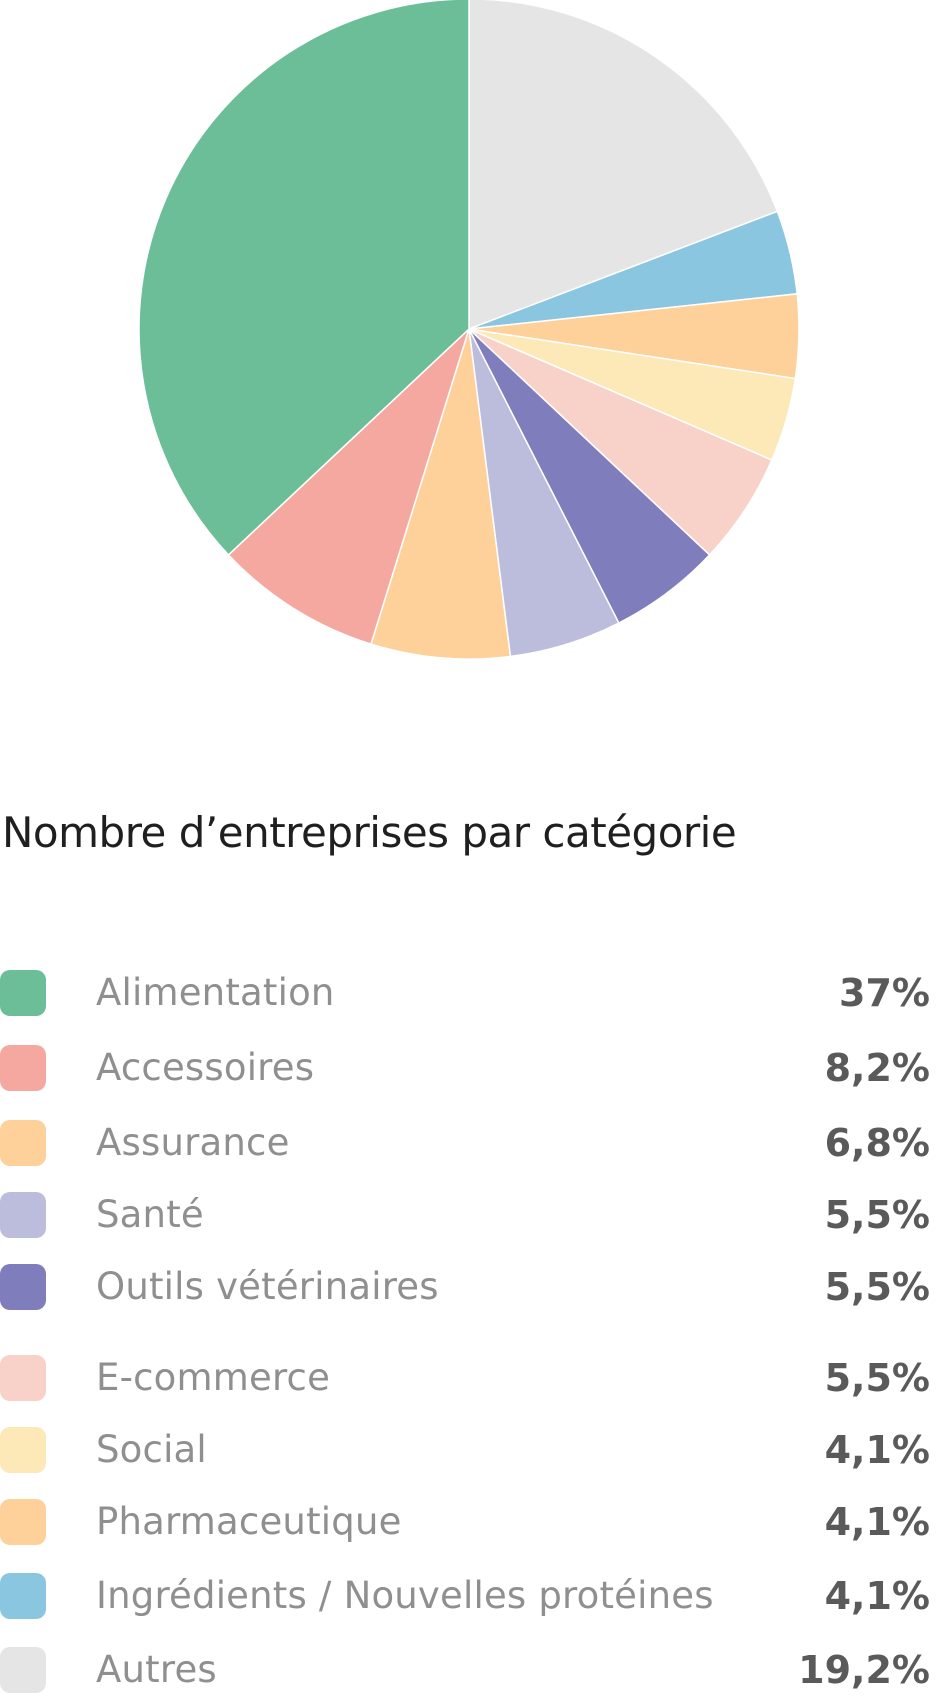  What do you see at coordinates (468, 1142) in the screenshot?
I see `legend-item-assurance: Assurance 6,8%` at bounding box center [468, 1142].